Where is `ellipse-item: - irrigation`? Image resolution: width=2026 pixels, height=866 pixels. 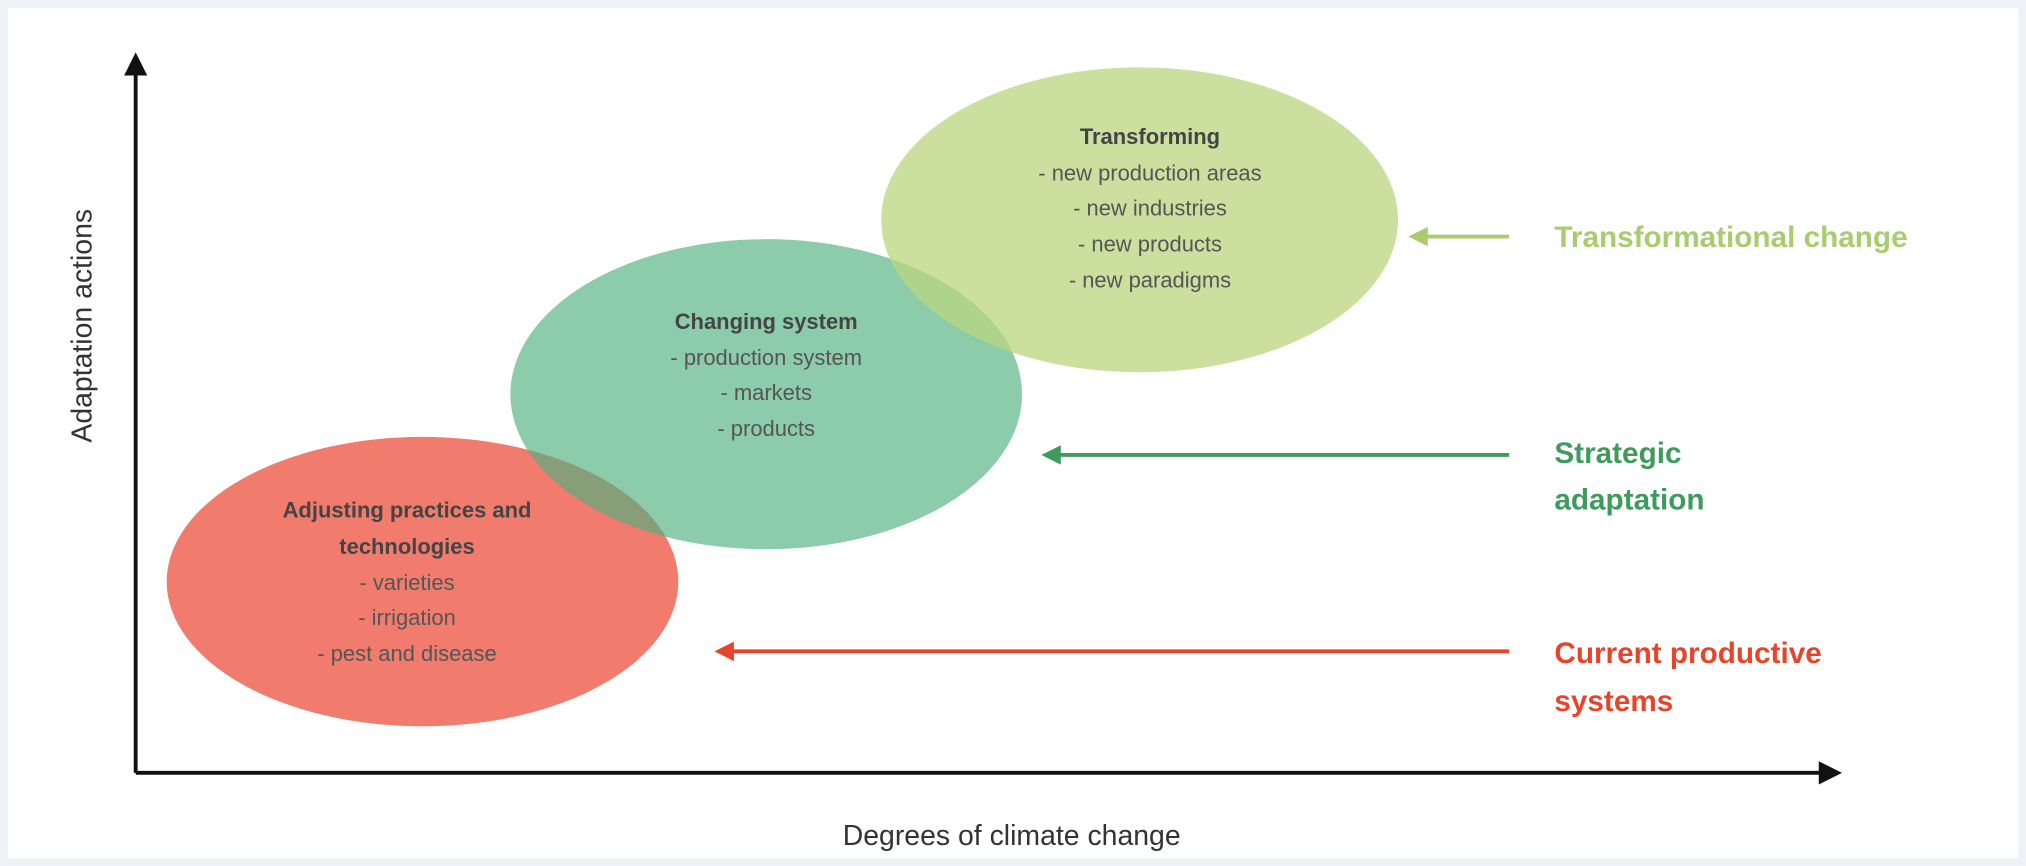
ellipse-item: - irrigation is located at coordinates (407, 617).